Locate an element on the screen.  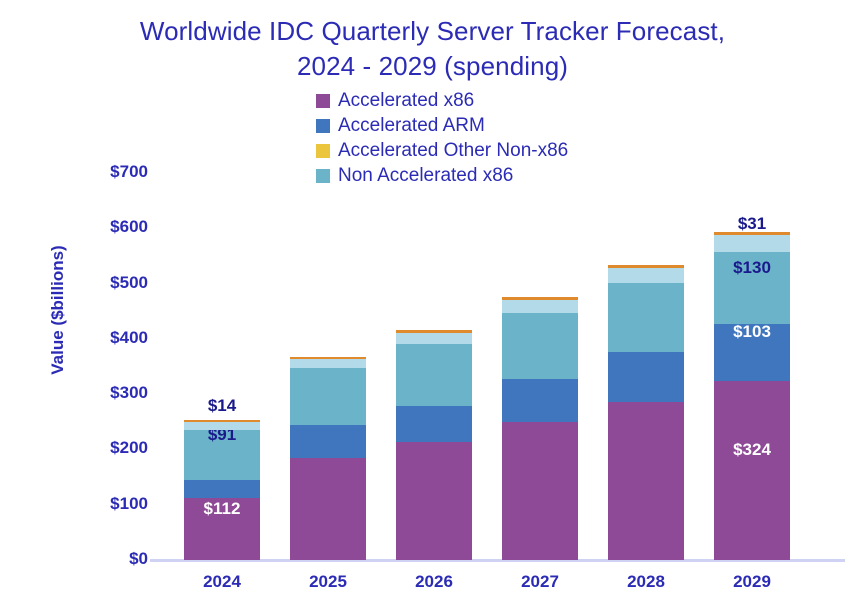
x-axis-tick-label: 2029 is located at coordinates (752, 581).